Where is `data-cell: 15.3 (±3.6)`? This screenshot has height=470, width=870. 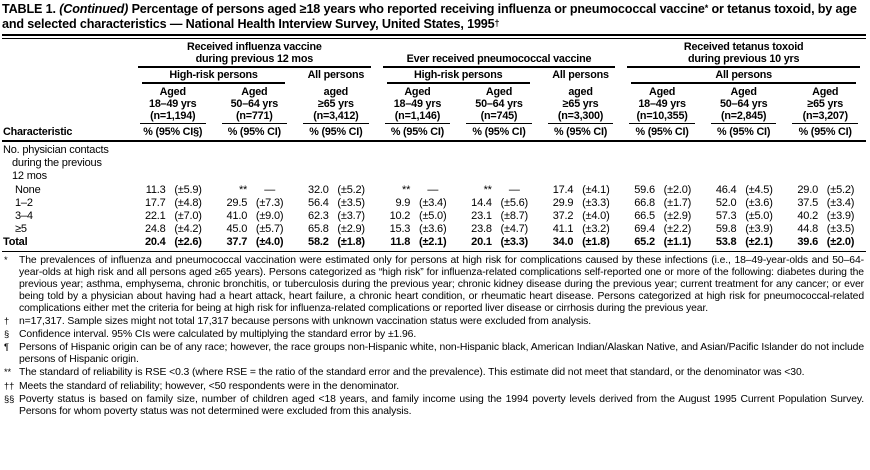 data-cell: 15.3 (±3.6) is located at coordinates (418, 229).